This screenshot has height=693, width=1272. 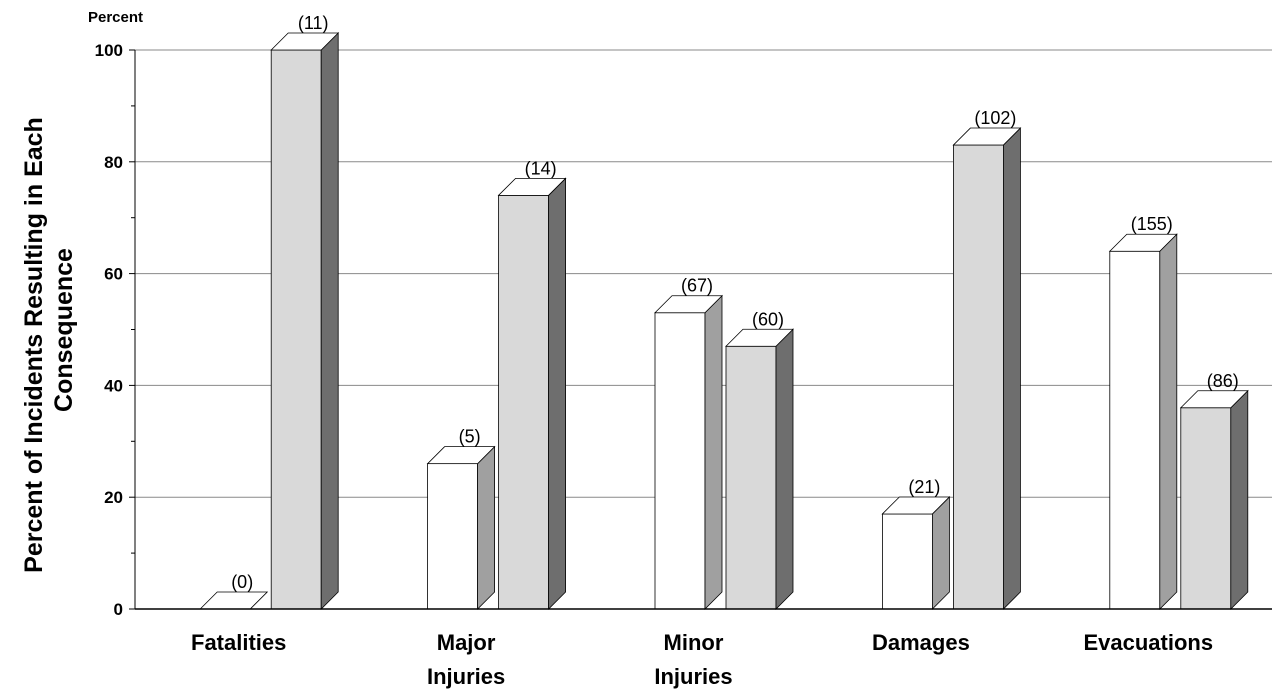 What do you see at coordinates (109, 330) in the screenshot?
I see `y-tick-labels: 0 20 40 60 80 100` at bounding box center [109, 330].